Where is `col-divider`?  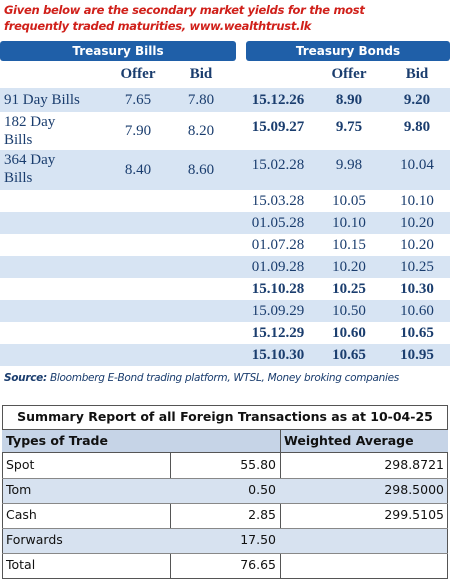 col-divider is located at coordinates (170, 515).